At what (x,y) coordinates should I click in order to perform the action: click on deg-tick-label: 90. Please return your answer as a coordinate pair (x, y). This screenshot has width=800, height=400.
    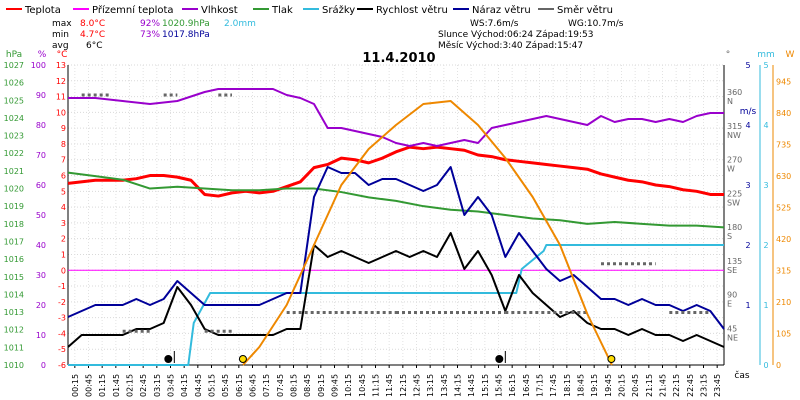
    Looking at the image, I should click on (732, 295).